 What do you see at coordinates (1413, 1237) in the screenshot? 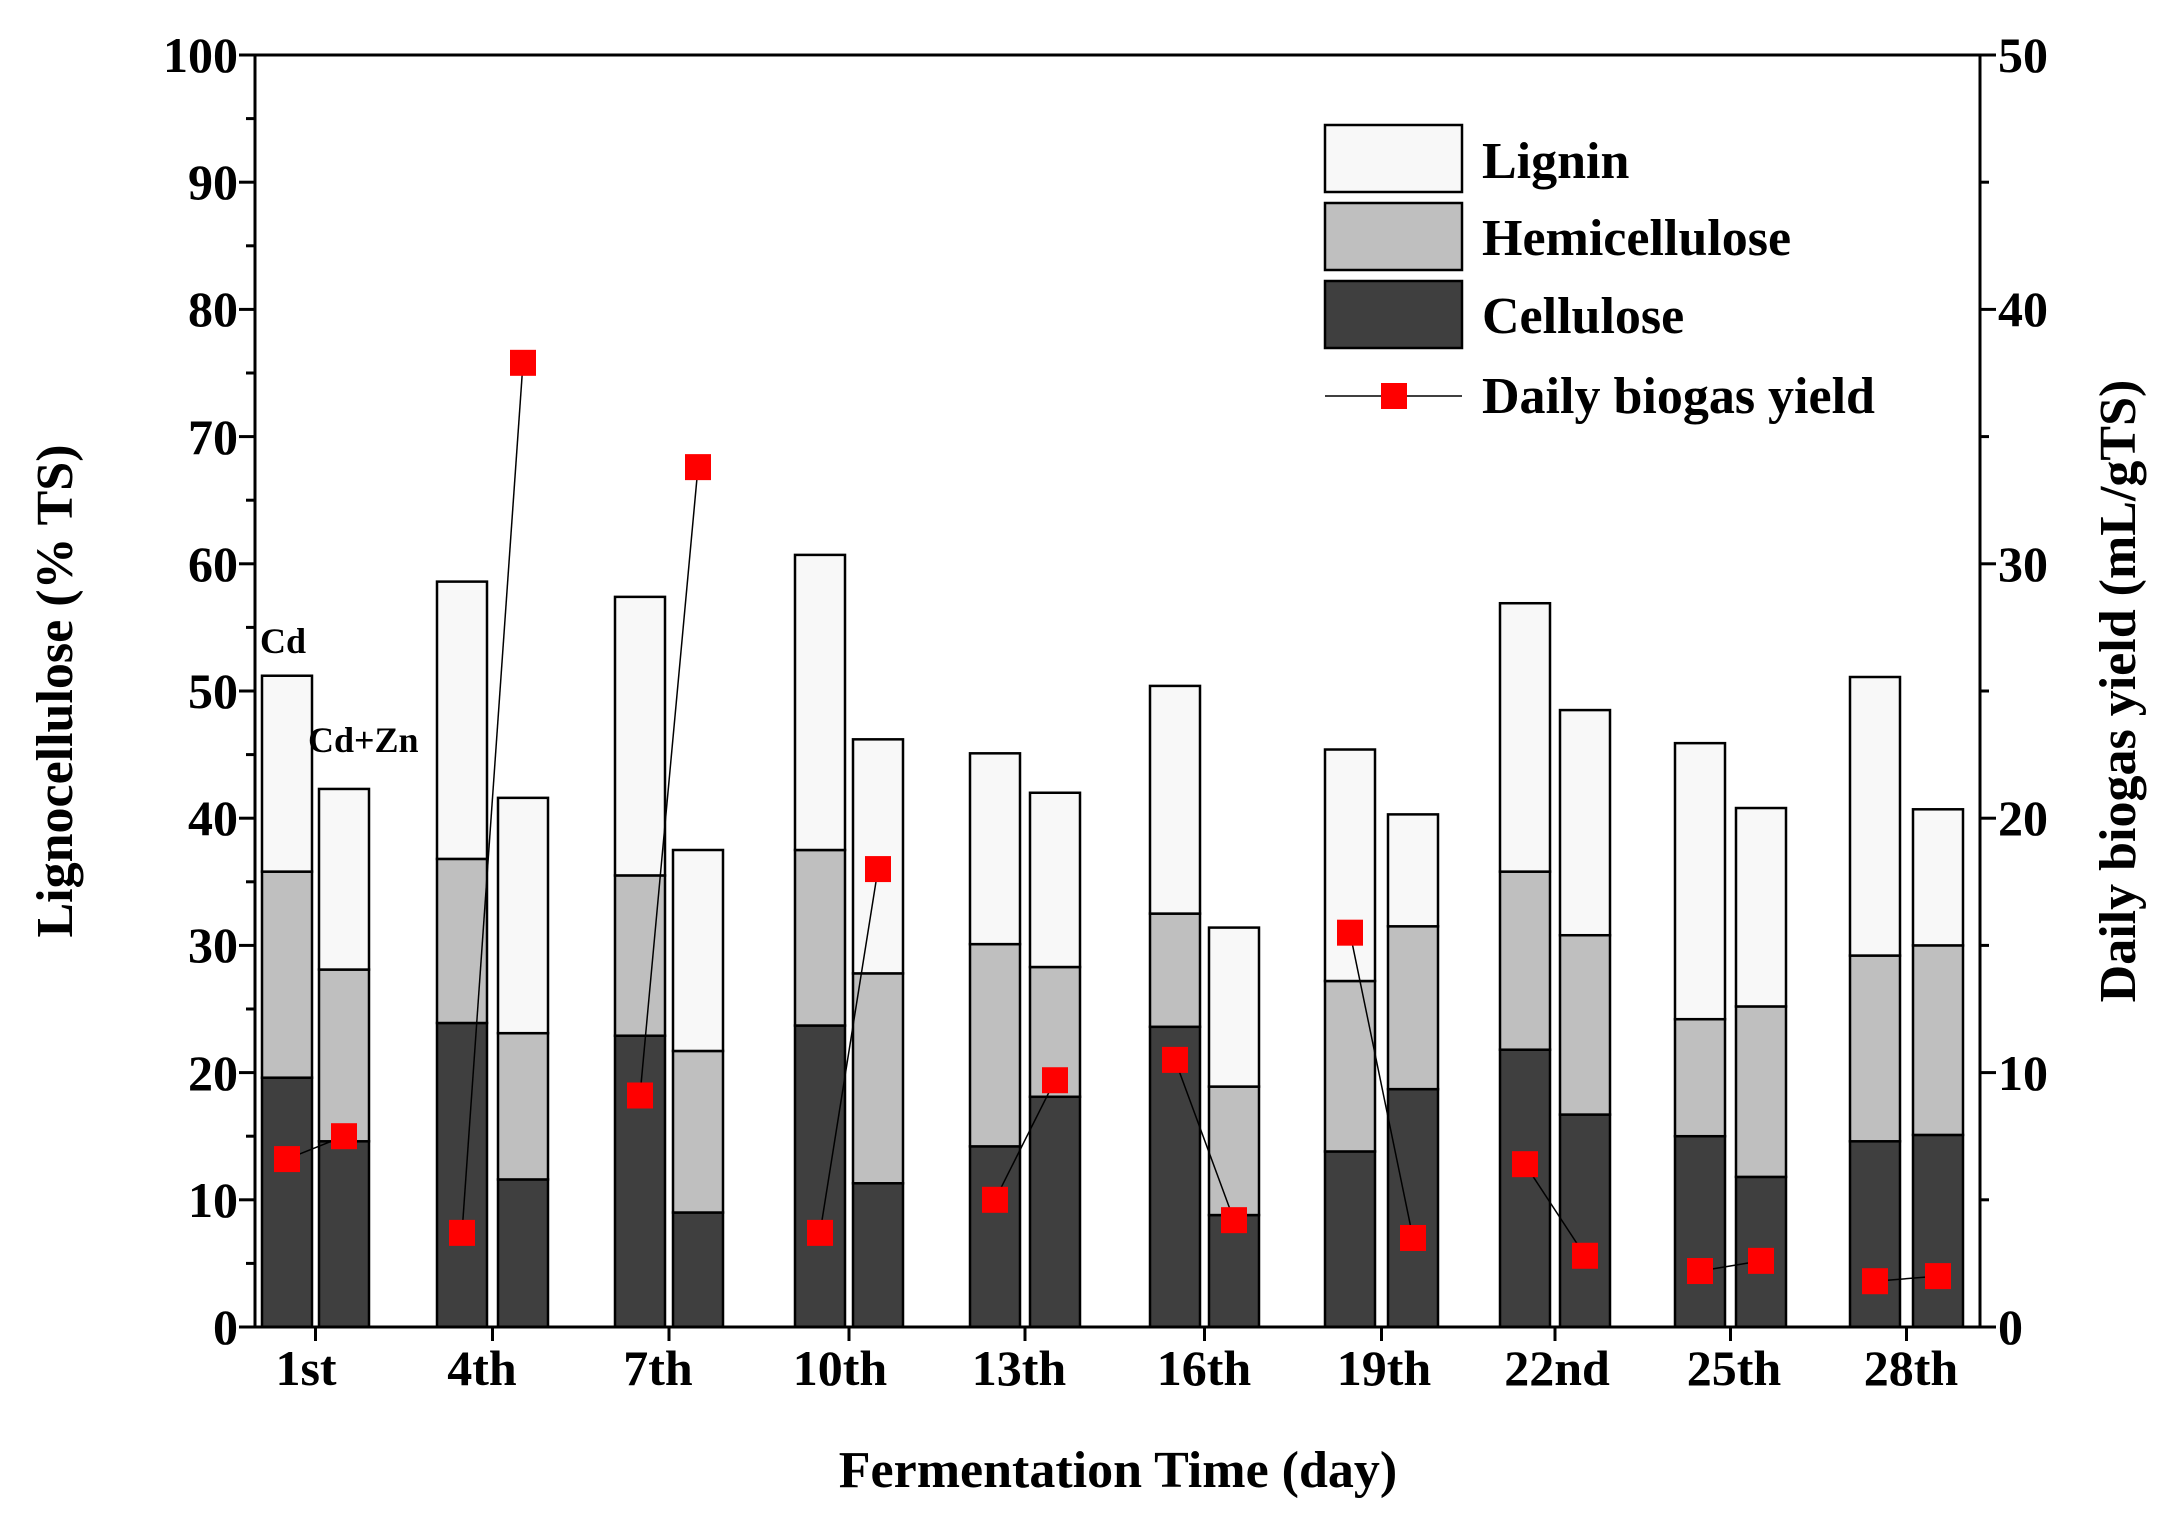
I see `biogas-marker-cd-zn-19th` at bounding box center [1413, 1237].